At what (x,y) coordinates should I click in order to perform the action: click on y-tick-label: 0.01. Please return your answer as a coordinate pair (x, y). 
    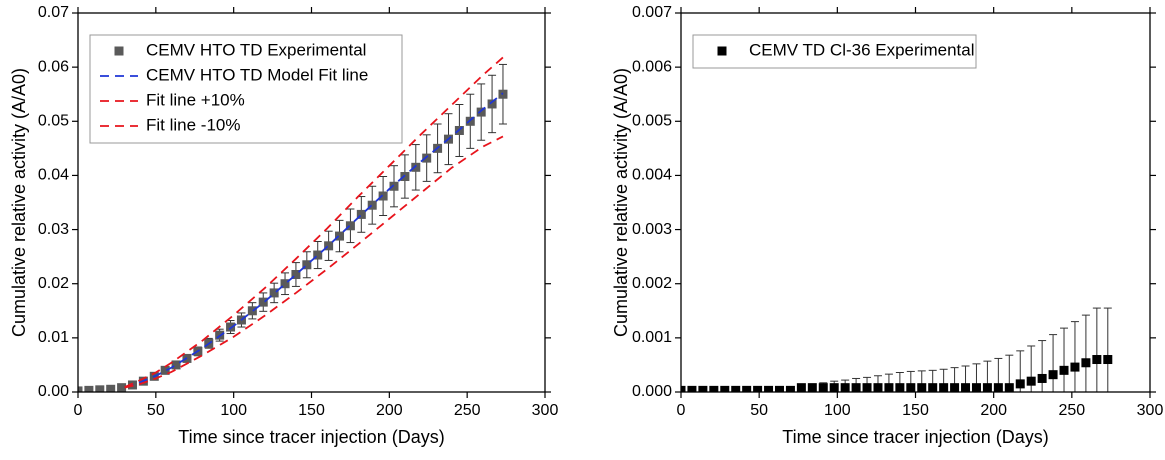
    Looking at the image, I should click on (53, 337).